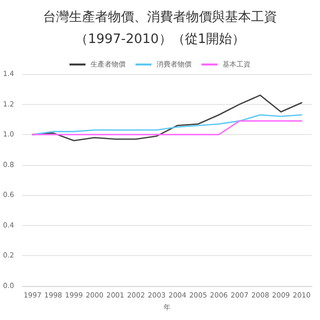 The image size is (320, 320). What do you see at coordinates (160, 39) in the screenshot?
I see `chart-subtitle: （1997-2010）（從1開始）` at bounding box center [160, 39].